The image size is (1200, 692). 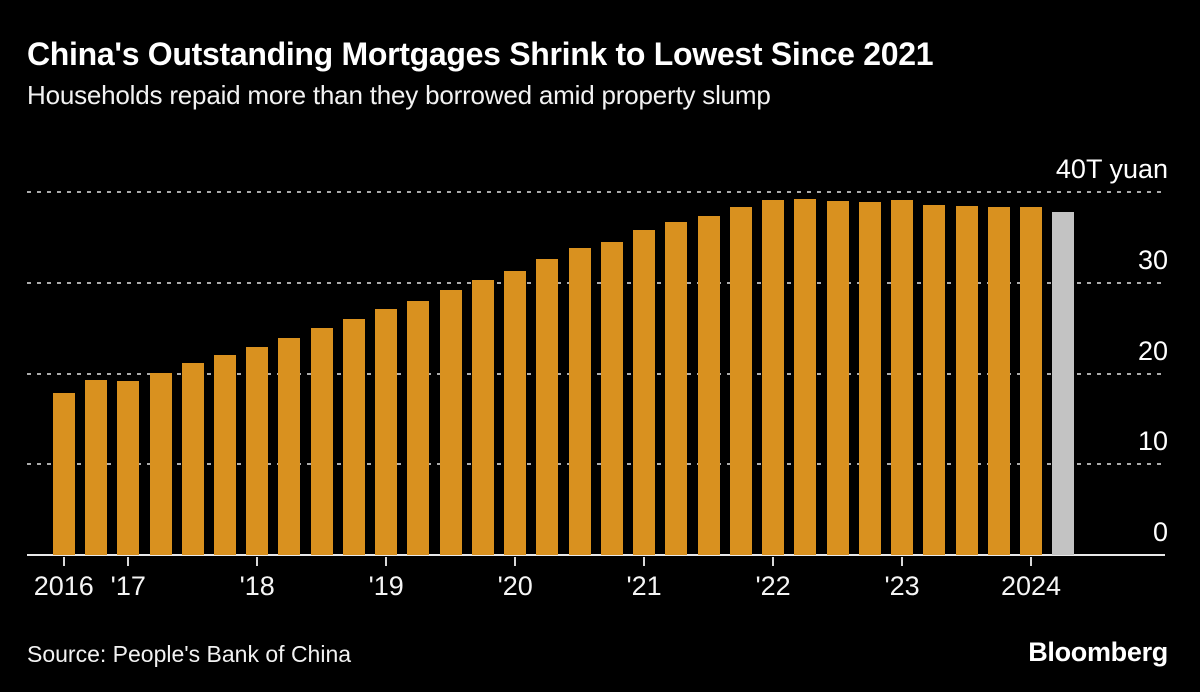 I want to click on x-tick--23, so click(x=902, y=561).